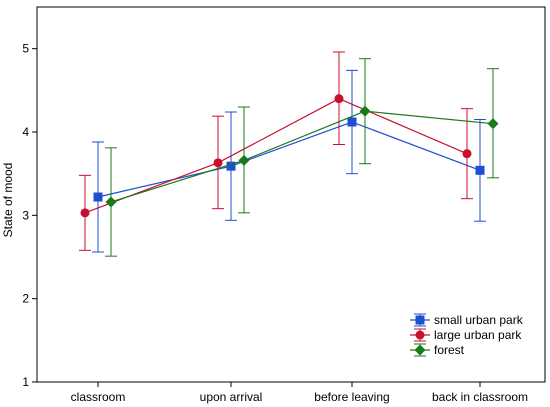  What do you see at coordinates (478, 335) in the screenshot?
I see `legend-label-large-urban-park: large urban park` at bounding box center [478, 335].